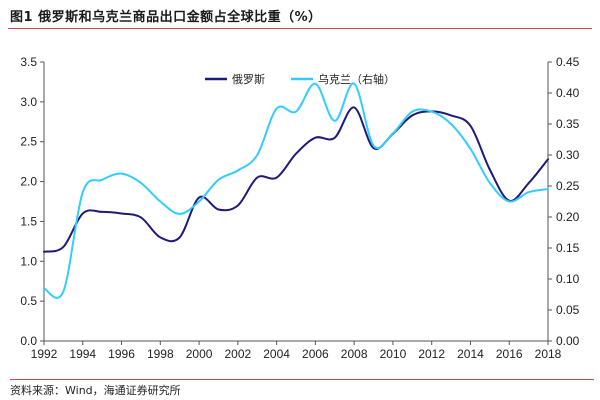 The image size is (600, 400). What do you see at coordinates (160, 354) in the screenshot?
I see `x-tick-label: 1998` at bounding box center [160, 354].